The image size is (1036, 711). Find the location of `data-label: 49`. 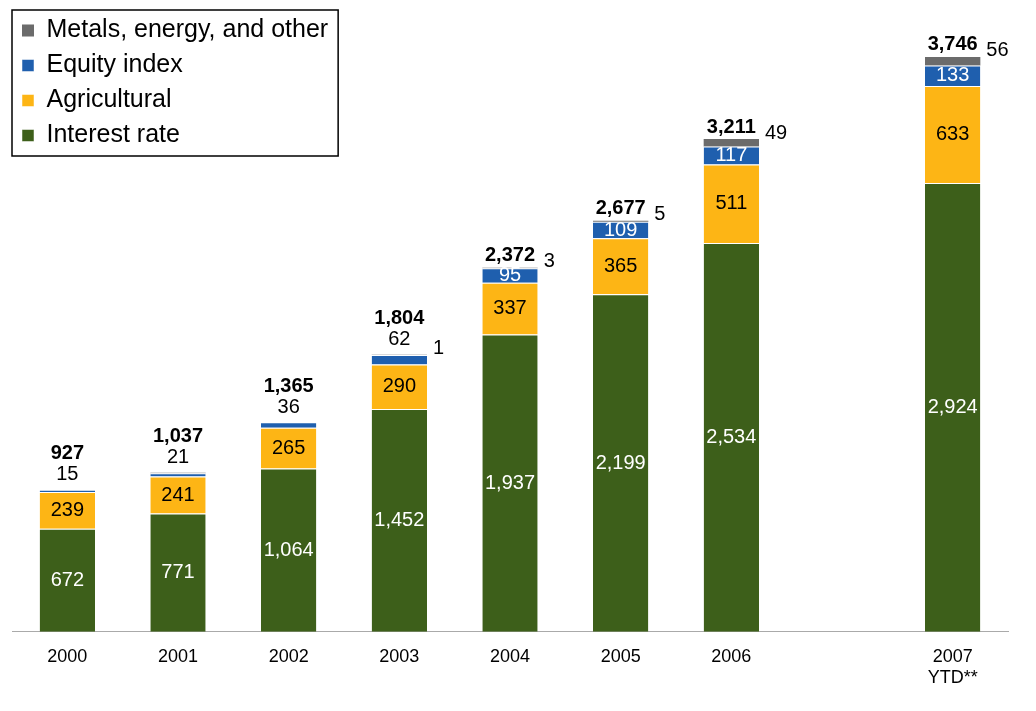

data-label: 49 is located at coordinates (776, 131).